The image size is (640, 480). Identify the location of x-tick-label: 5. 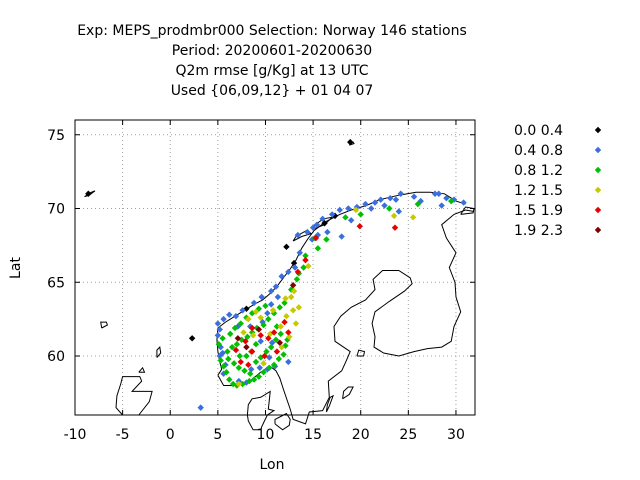
(217, 435).